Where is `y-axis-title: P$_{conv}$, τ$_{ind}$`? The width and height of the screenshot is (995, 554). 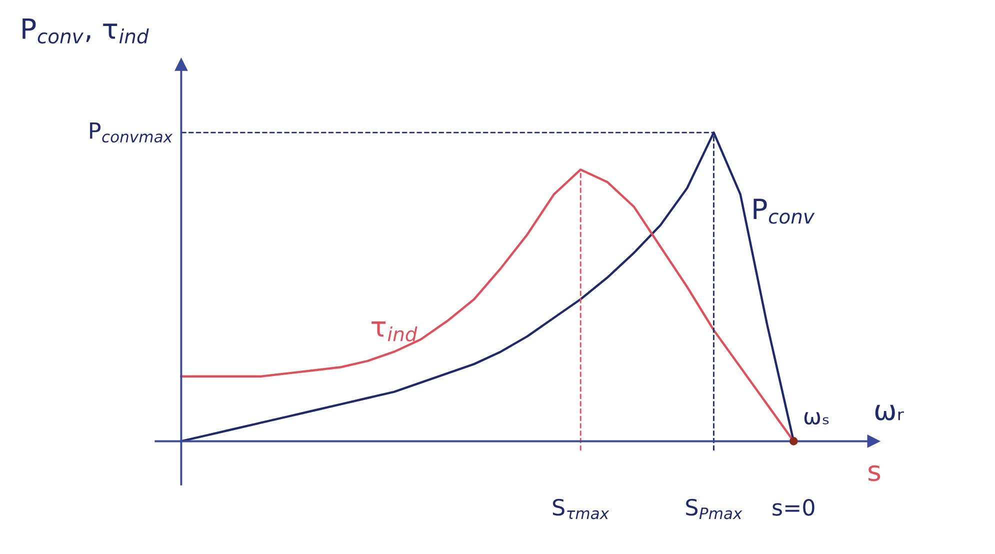 y-axis-title: P$_{conv}$, τ$_{ind}$ is located at coordinates (85, 31).